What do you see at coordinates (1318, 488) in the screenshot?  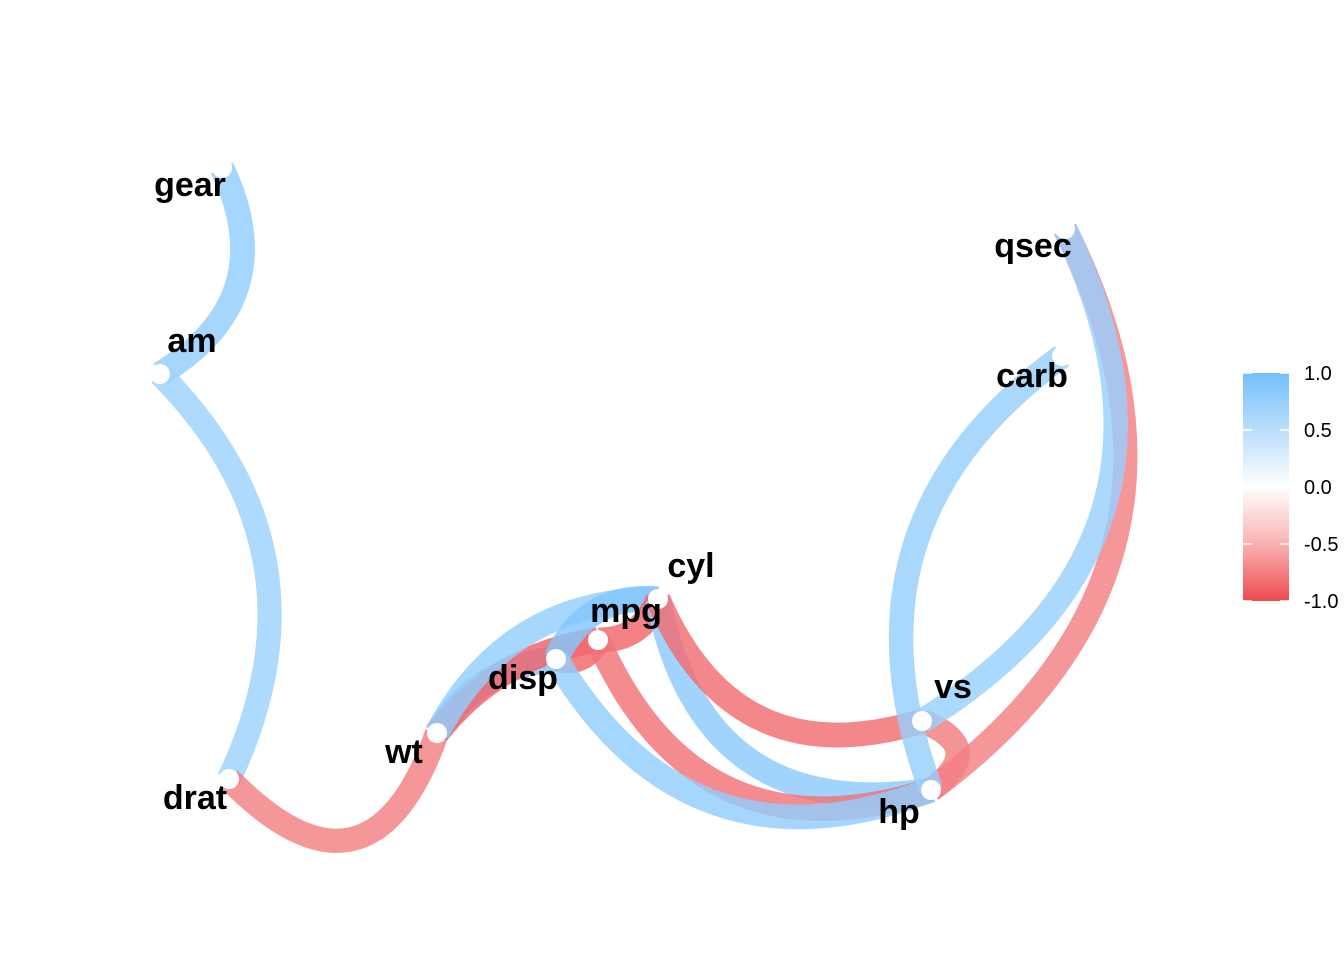 I see `legend-tick-label: 0.0` at bounding box center [1318, 488].